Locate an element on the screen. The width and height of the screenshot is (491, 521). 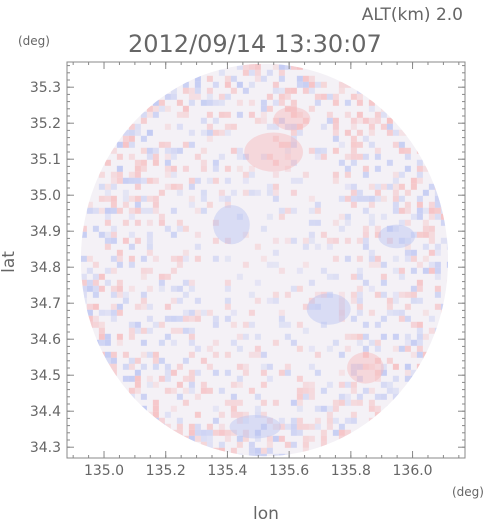
x-tick-label: 136.0 is located at coordinates (413, 471).